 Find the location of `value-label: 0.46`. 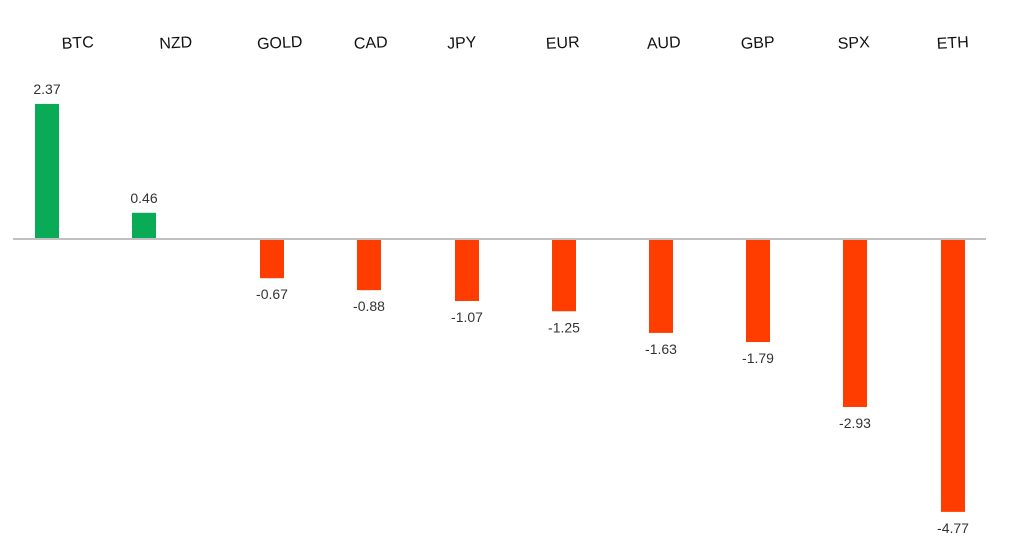

value-label: 0.46 is located at coordinates (143, 198).